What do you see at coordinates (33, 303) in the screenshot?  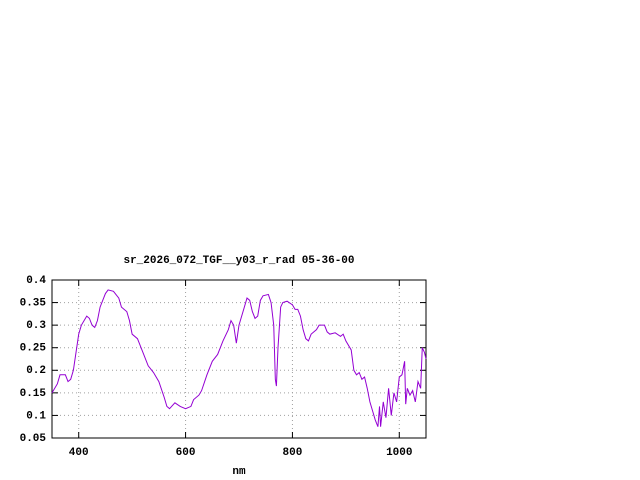 I see `y-tick-label: 0.35` at bounding box center [33, 303].